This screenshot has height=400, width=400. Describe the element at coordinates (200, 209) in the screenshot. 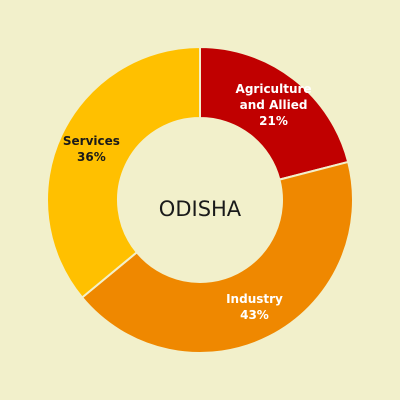

I see `center-label: ODISHA` at that location.